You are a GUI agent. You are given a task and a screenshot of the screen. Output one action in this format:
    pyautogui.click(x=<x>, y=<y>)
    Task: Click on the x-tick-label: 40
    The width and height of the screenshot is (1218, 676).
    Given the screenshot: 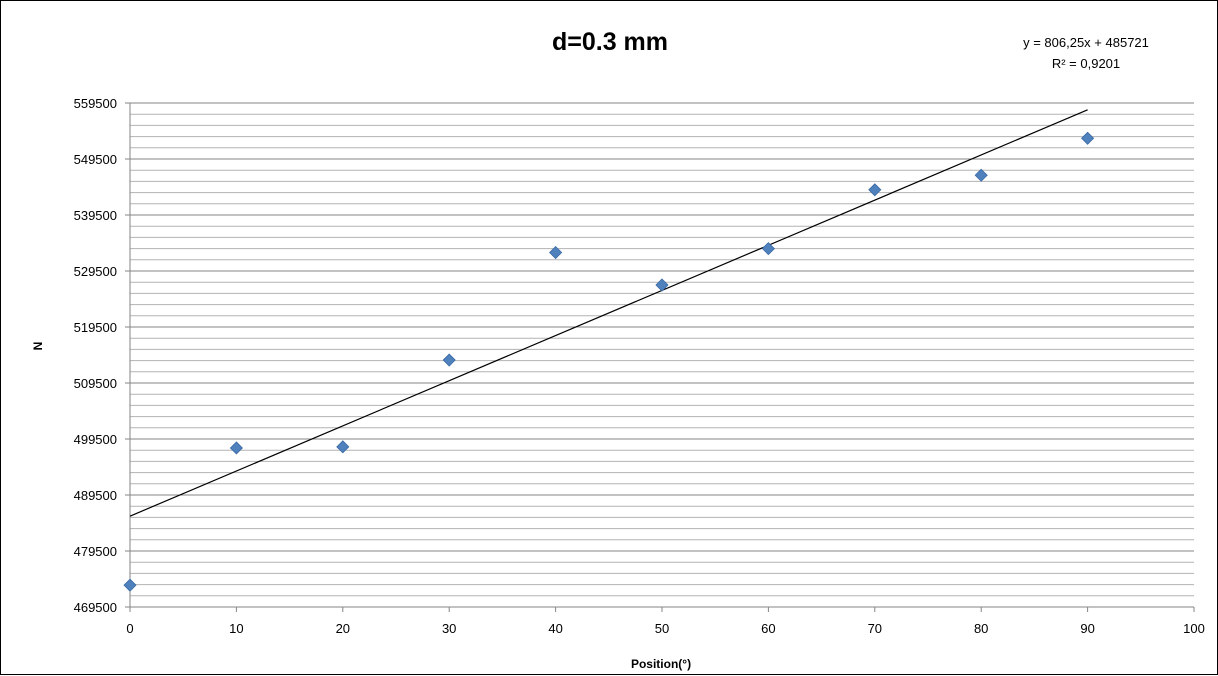 What is the action you would take?
    pyautogui.click(x=555, y=628)
    